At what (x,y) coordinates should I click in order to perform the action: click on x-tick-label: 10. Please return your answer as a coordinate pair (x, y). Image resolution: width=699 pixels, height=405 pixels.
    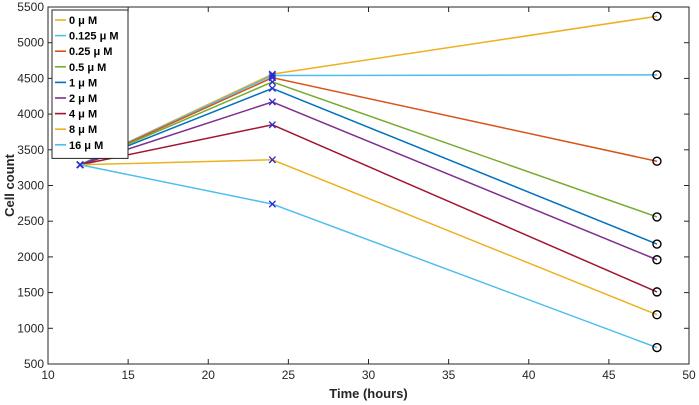
    Looking at the image, I should click on (48, 375).